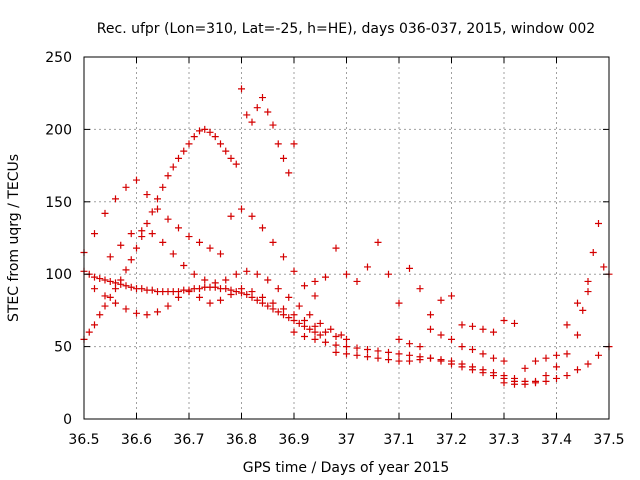  I want to click on y-tick-label: 150, so click(58, 203).